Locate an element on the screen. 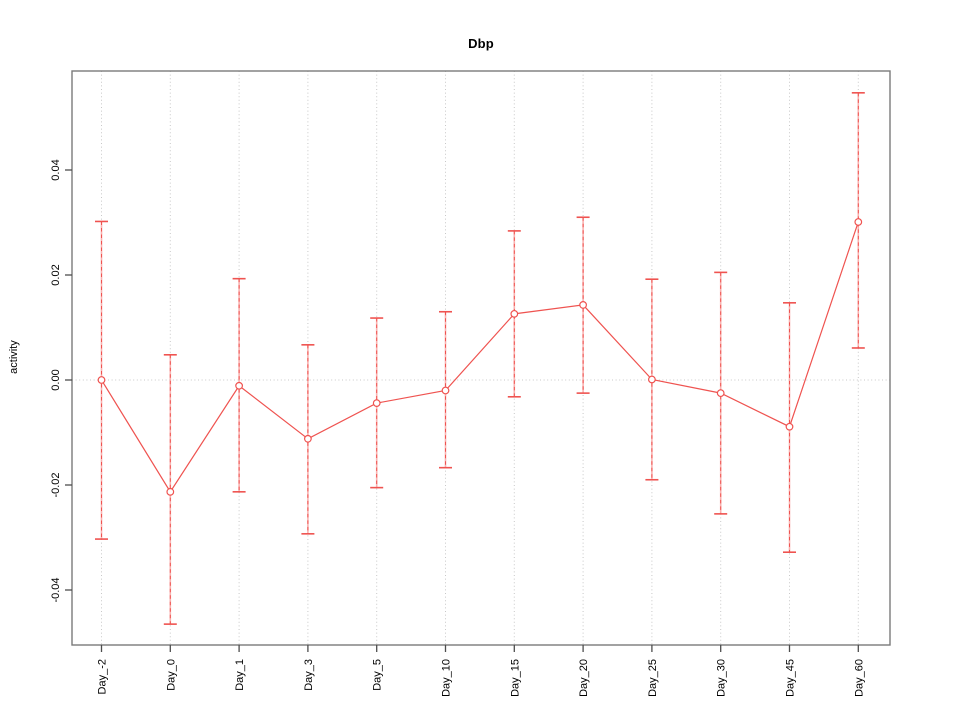 This screenshot has height=720, width=960. x-tick-label: Day_-2 is located at coordinates (103, 676).